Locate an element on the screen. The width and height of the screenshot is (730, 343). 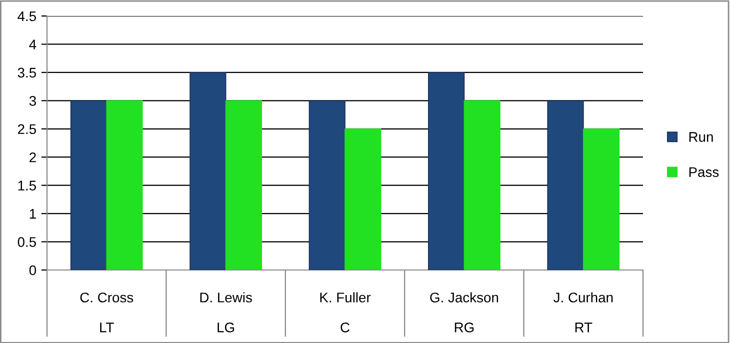
y-tick-label: 4 is located at coordinates (32, 45).